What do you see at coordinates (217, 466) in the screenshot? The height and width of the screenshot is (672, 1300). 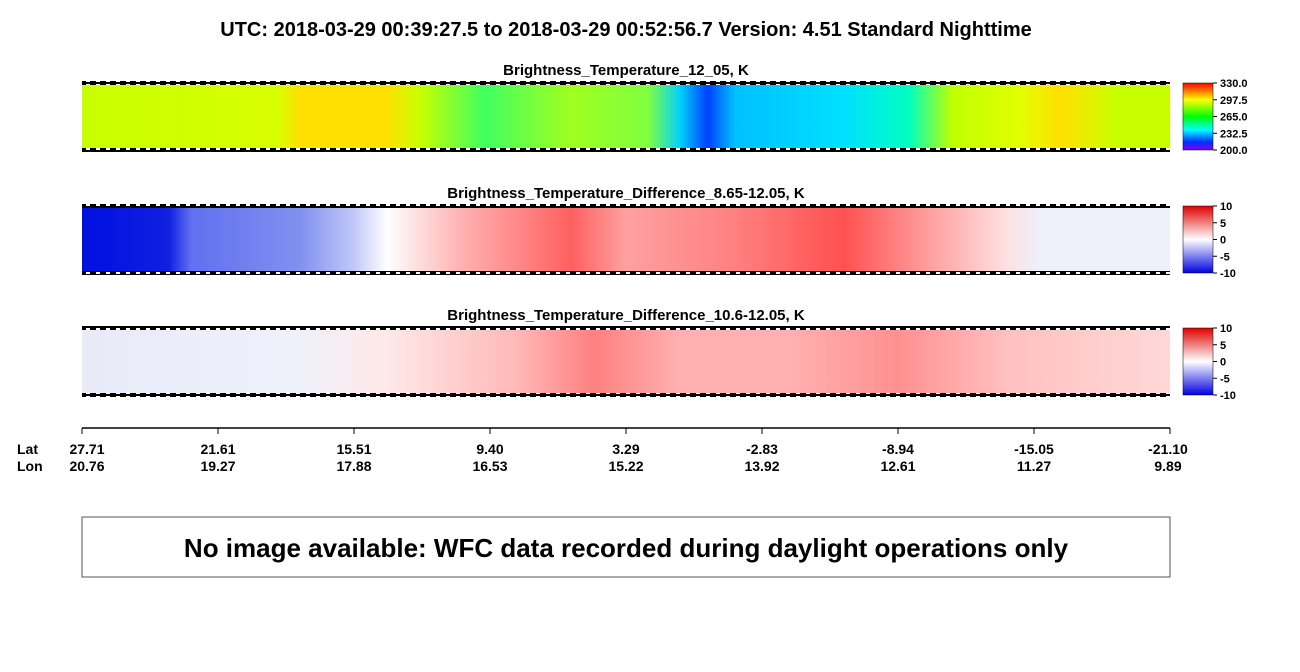 I see `lon-tick-label: 19.27` at bounding box center [217, 466].